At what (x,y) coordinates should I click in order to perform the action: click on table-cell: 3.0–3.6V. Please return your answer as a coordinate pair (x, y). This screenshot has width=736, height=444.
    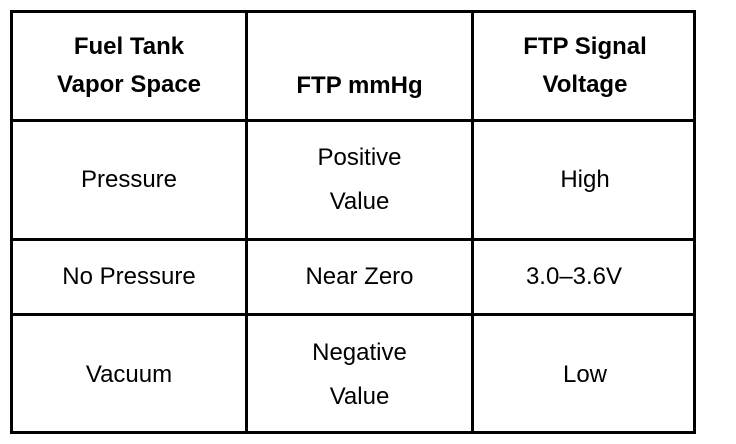
    Looking at the image, I should click on (574, 276).